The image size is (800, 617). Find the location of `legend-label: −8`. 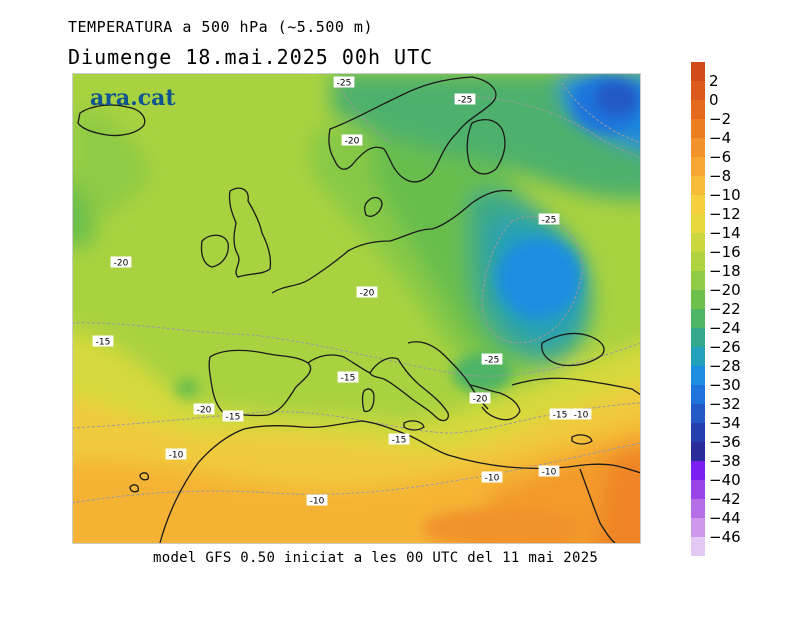

legend-label: −8 is located at coordinates (720, 176).